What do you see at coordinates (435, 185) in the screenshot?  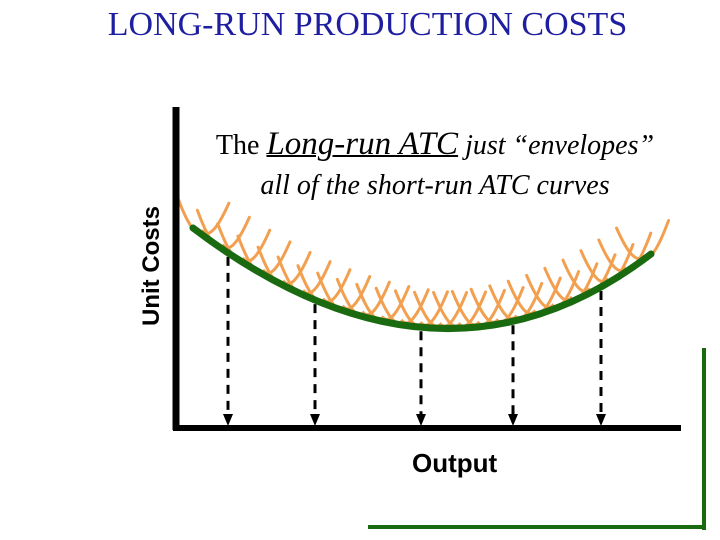 I see `caption-line-2: all of the short-run ATC curves` at bounding box center [435, 185].